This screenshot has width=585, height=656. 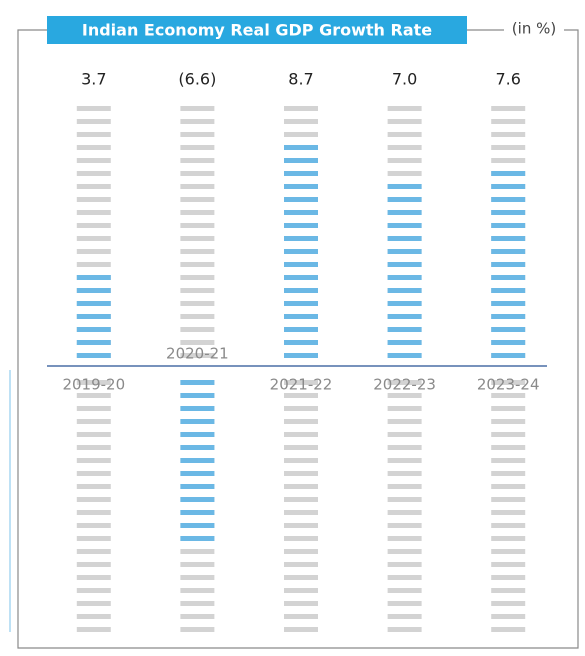 I want to click on x-tick-label: 2022-23, so click(x=404, y=385).